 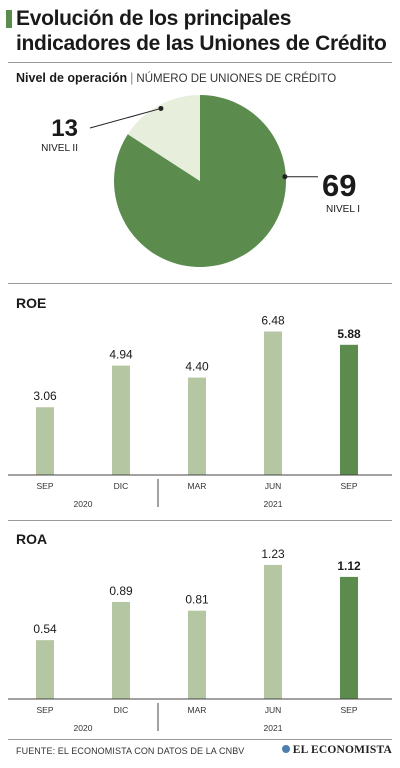 What do you see at coordinates (349, 566) in the screenshot?
I see `bar-value-label: 1.12` at bounding box center [349, 566].